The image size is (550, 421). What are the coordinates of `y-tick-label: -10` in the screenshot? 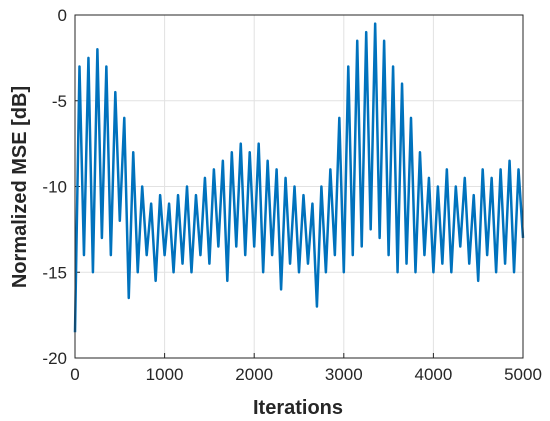 It's located at (54, 187).